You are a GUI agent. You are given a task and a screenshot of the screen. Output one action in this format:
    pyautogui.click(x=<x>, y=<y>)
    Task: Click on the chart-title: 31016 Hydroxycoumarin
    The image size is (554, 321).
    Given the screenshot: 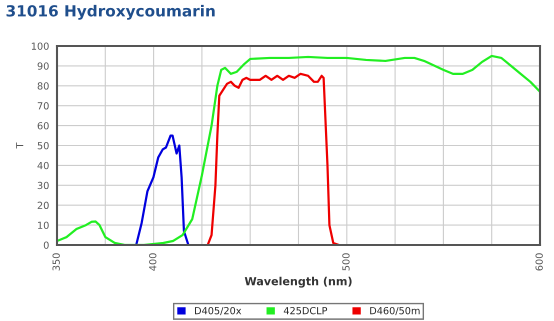 What is the action you would take?
    pyautogui.click(x=110, y=12)
    